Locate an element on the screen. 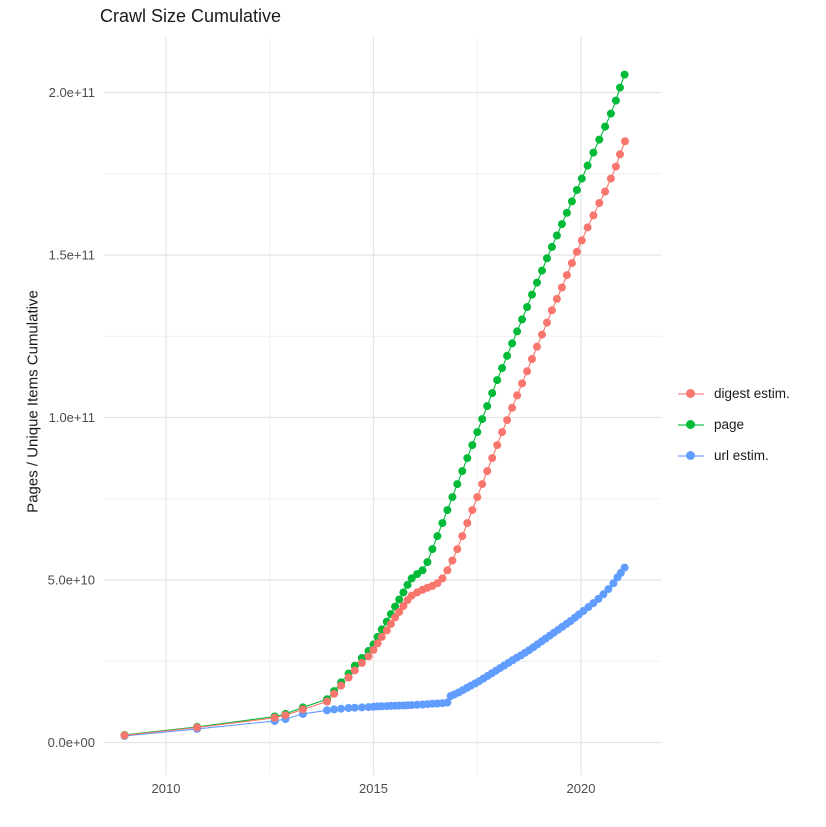  y-tick-label: 2.0e+11 is located at coordinates (72, 92).